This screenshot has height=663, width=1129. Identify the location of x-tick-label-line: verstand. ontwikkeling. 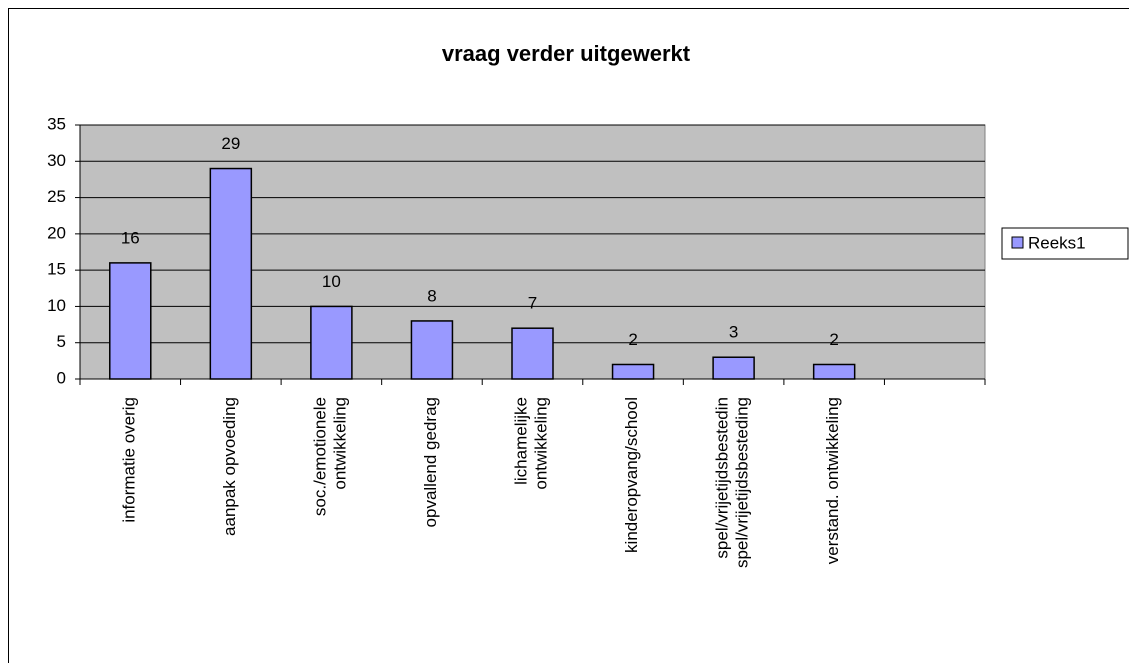
(833, 480).